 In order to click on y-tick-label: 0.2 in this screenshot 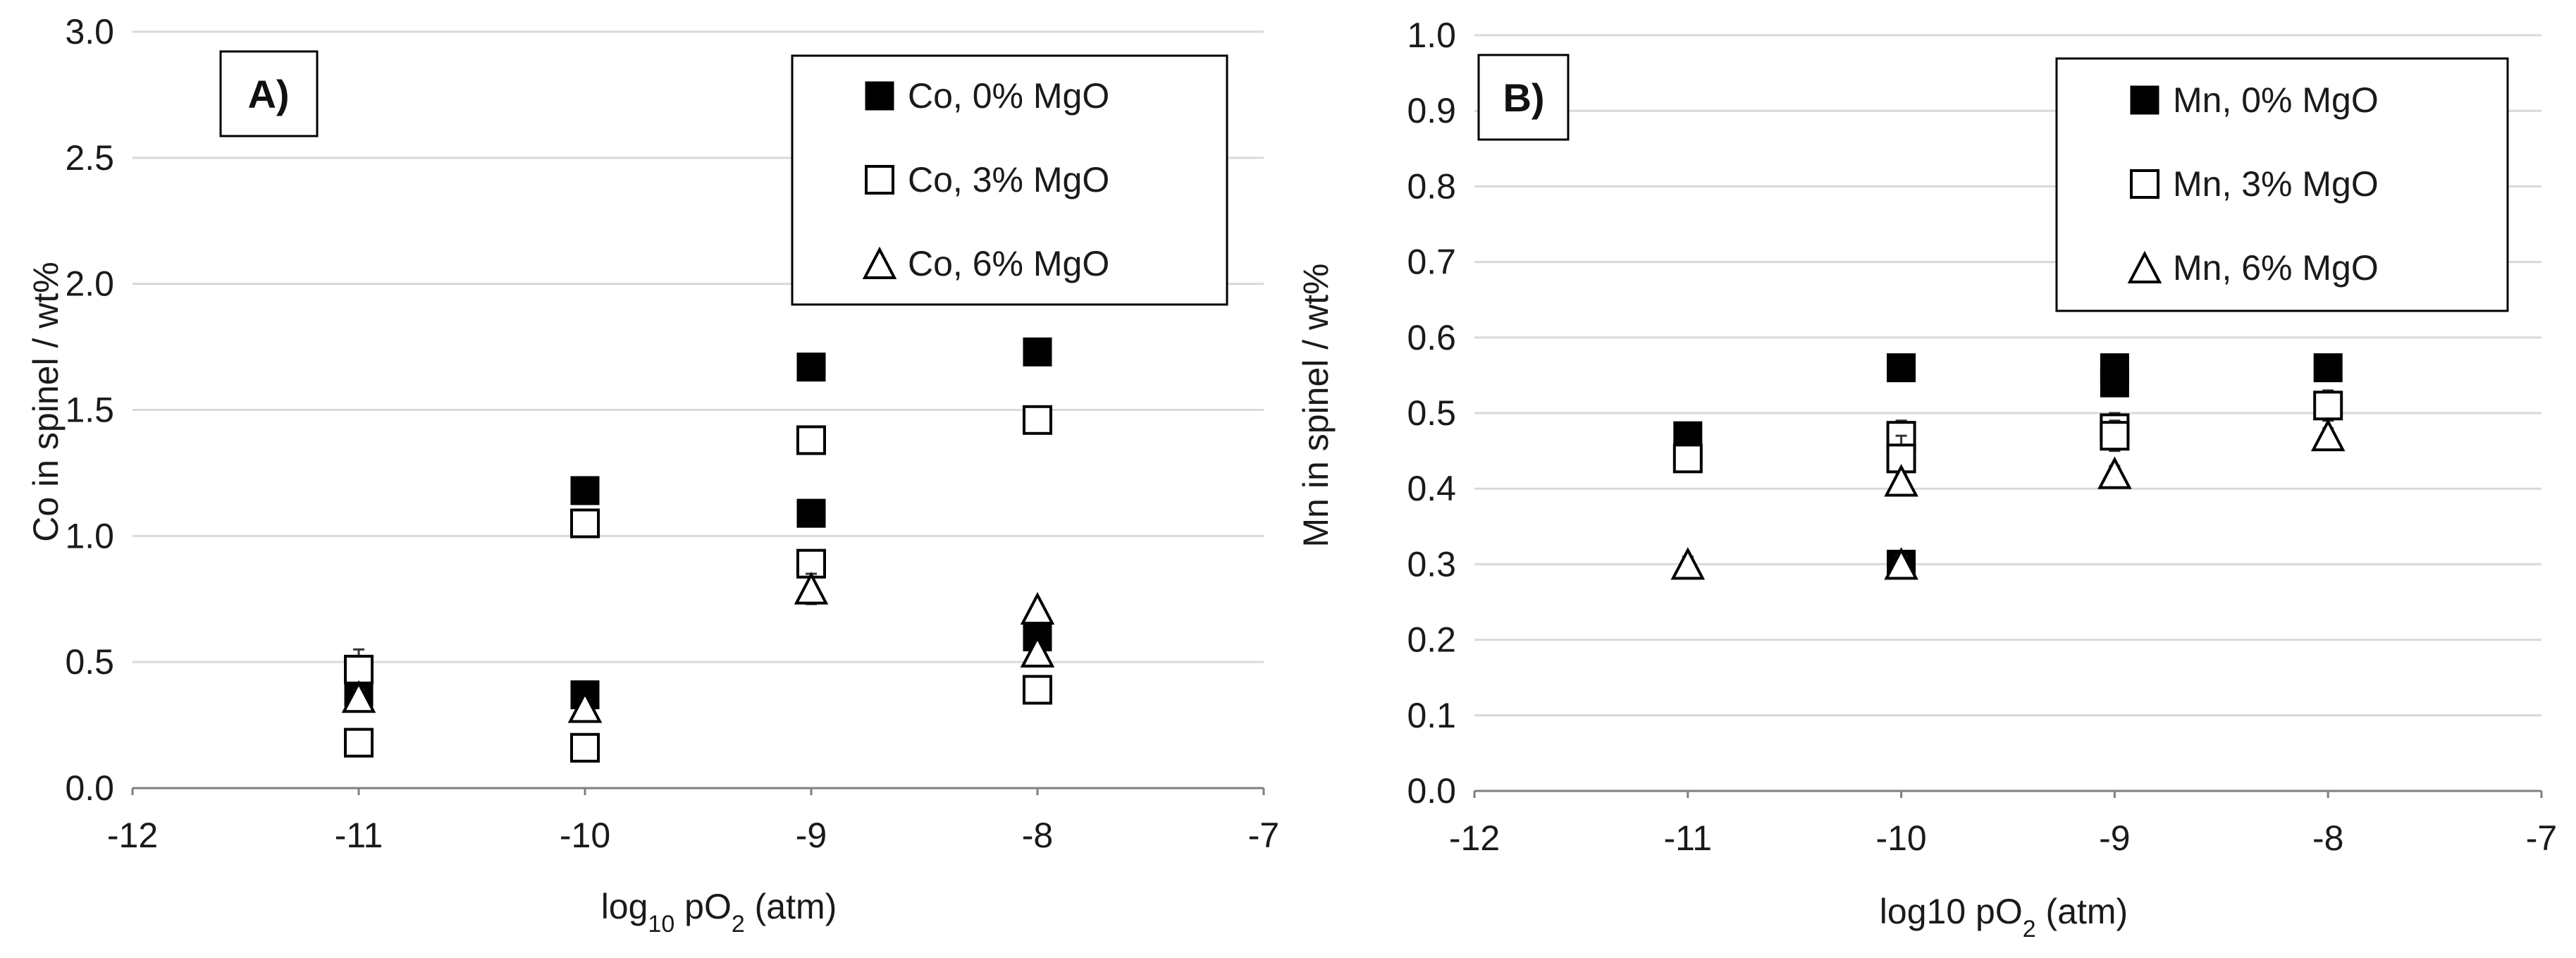, I will do `click(1431, 640)`.